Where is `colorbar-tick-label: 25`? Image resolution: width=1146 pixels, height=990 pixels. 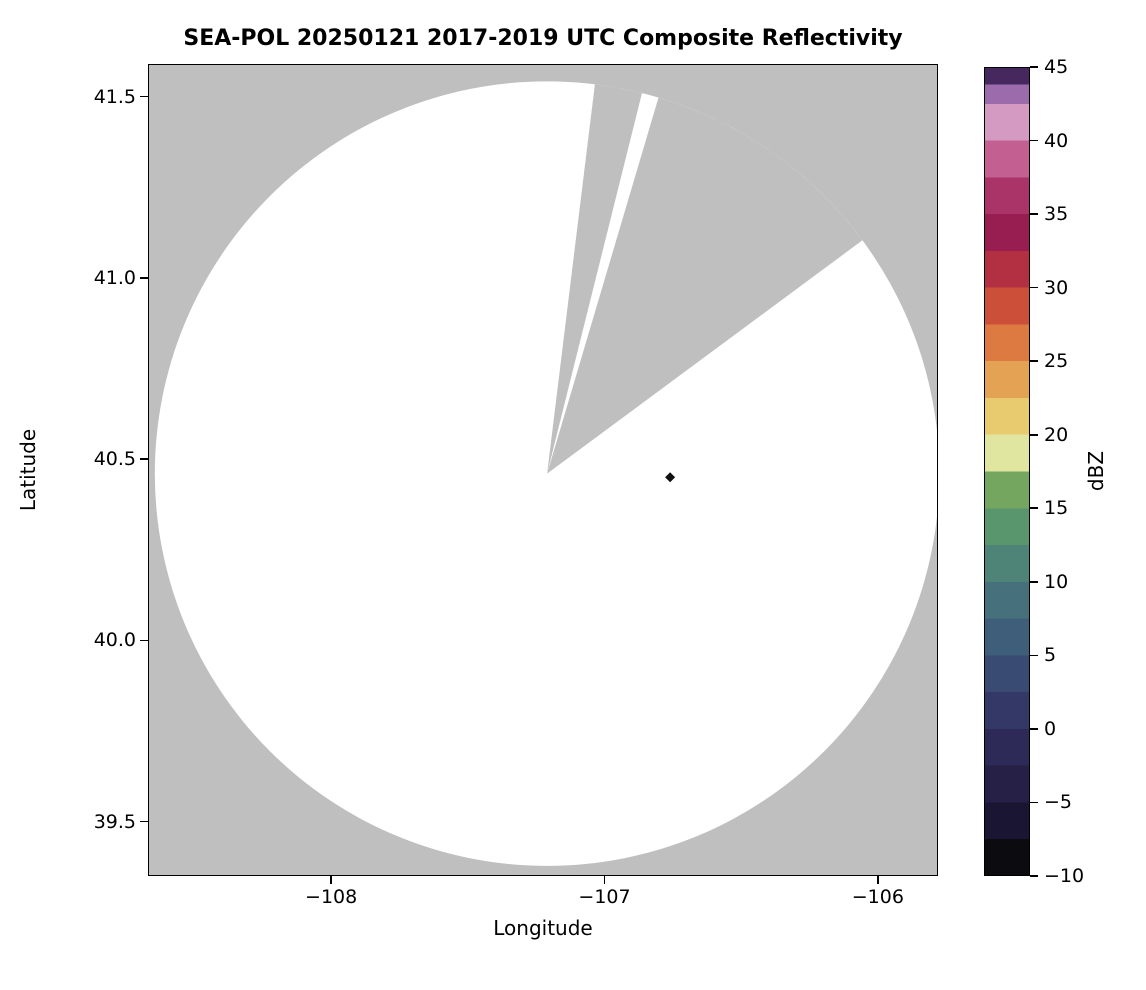
colorbar-tick-label: 25 is located at coordinates (1056, 361).